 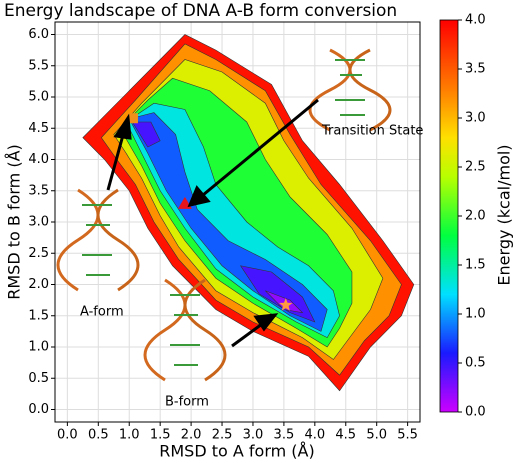 I want to click on colorbar-label: Energy (kcal/mol), so click(x=504, y=214).